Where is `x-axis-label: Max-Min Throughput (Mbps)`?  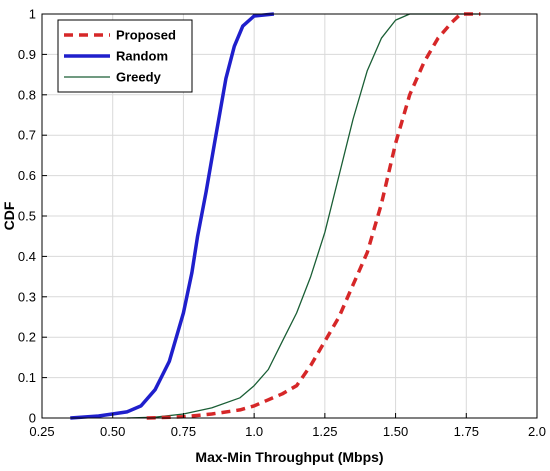 x-axis-label: Max-Min Throughput (Mbps) is located at coordinates (289, 457).